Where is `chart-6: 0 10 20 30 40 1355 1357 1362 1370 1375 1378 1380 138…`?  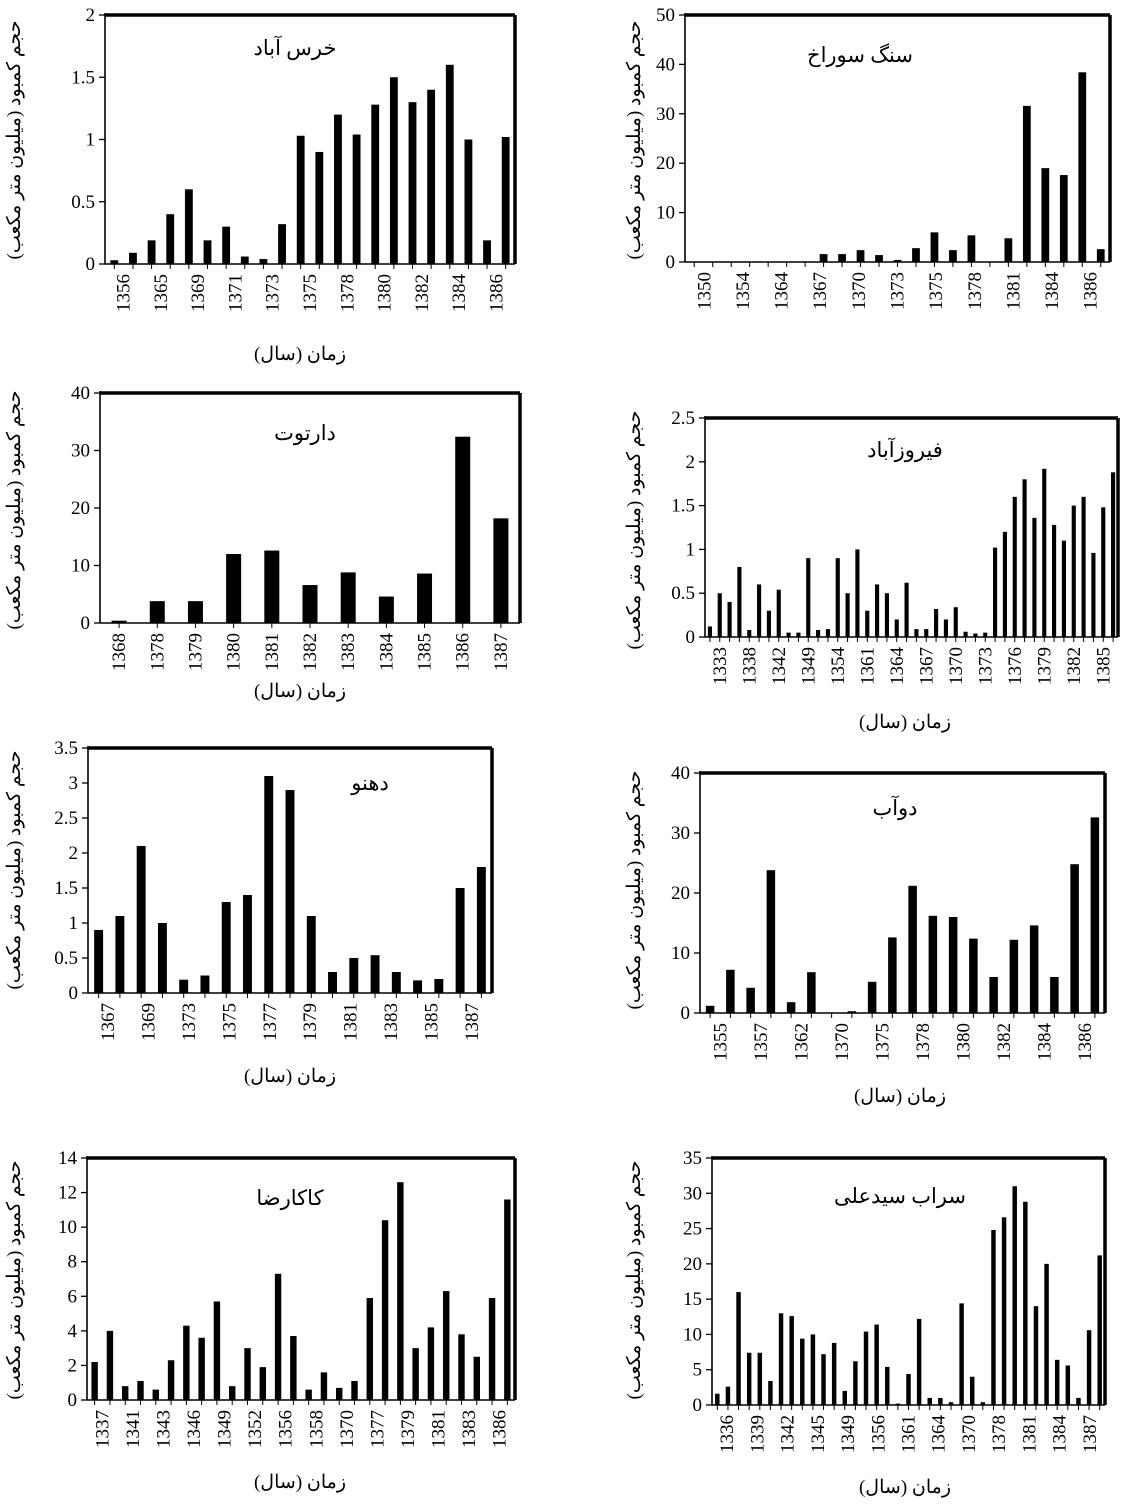
chart-6: 0 10 20 30 40 1355 1357 1362 1370 1375 1378 1380 138… is located at coordinates (865, 935).